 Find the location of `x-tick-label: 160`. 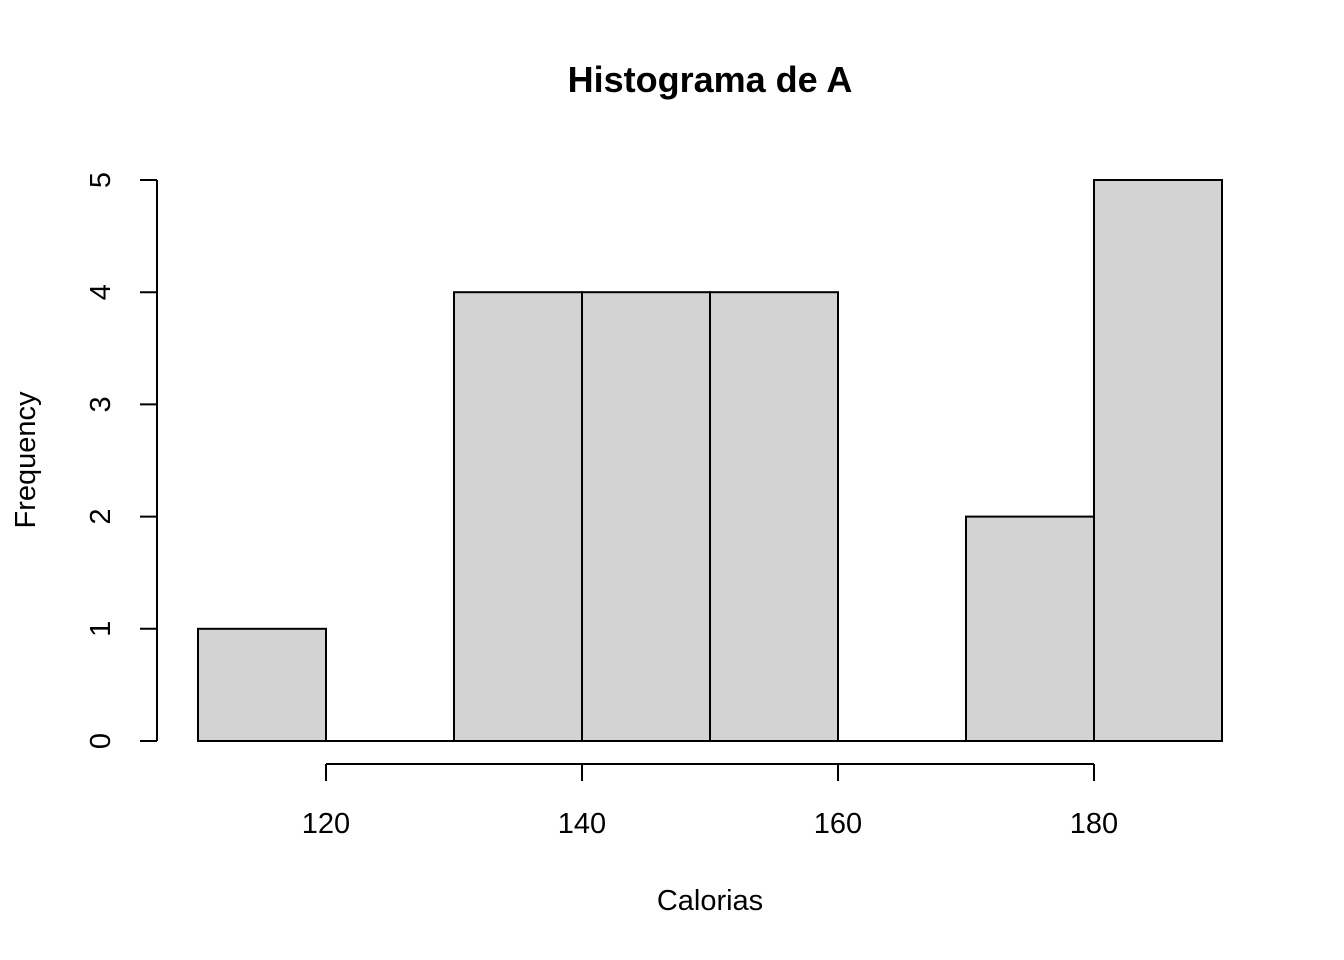

x-tick-label: 160 is located at coordinates (838, 824).